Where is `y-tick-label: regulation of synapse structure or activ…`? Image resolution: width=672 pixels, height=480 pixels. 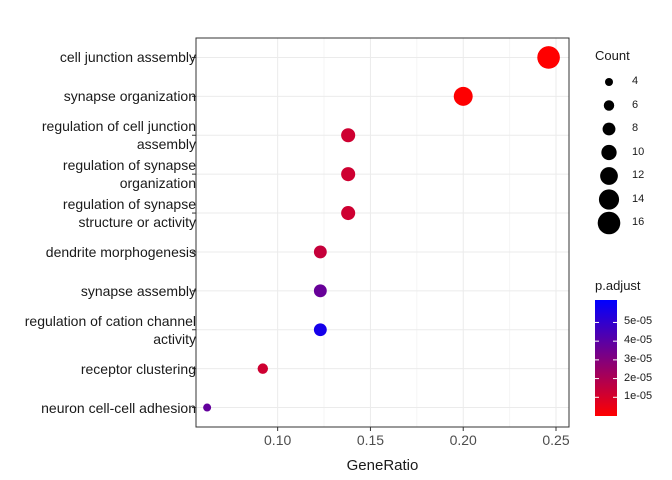
y-tick-label: regulation of synapse structure or activ… is located at coordinates (129, 213).